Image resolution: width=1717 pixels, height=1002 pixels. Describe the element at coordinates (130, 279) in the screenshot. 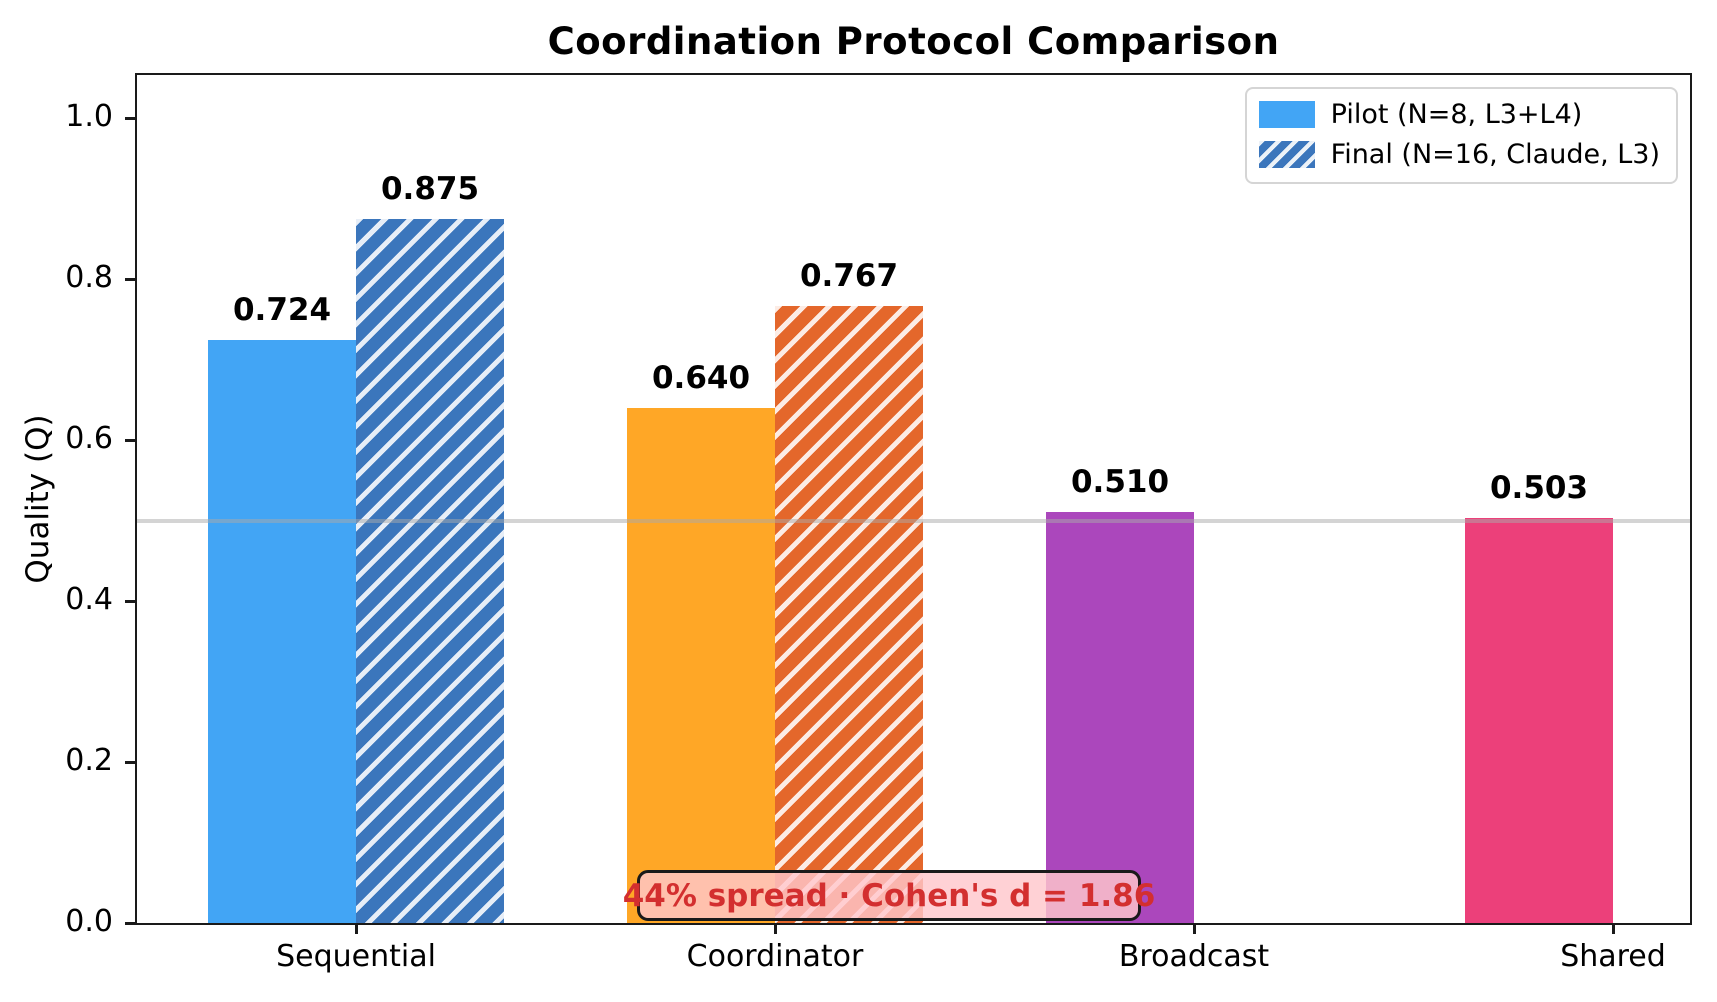

I see `y-tick-0.8` at that location.